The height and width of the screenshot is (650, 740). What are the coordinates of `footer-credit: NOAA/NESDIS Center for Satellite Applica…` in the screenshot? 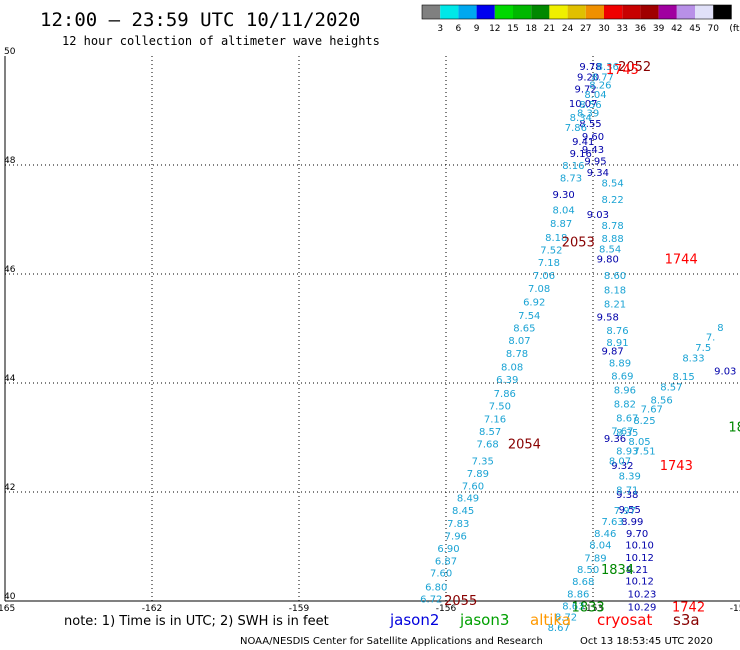 It's located at (391, 641).